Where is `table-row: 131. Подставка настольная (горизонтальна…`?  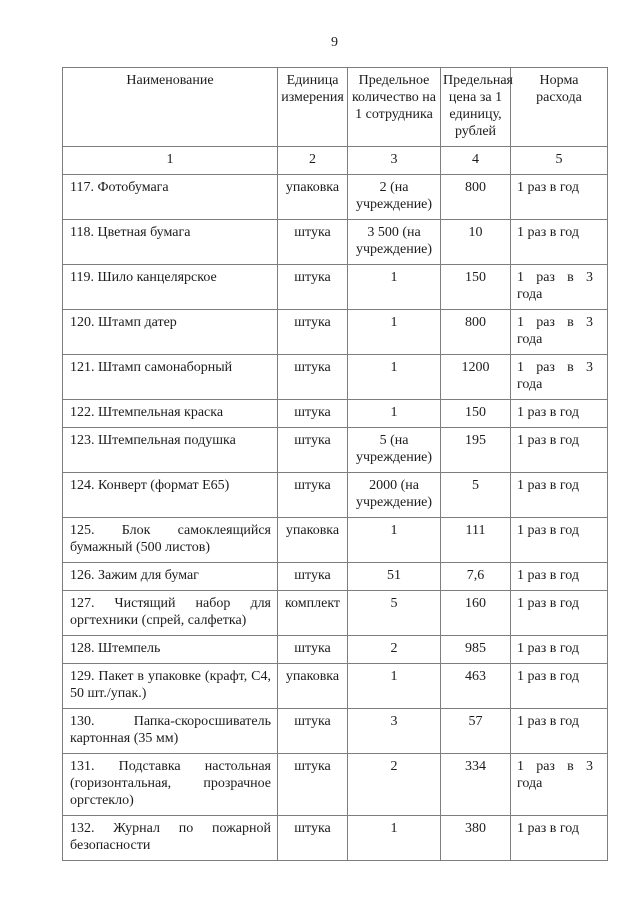
table-row: 131. Подставка настольная (горизонтальна… is located at coordinates (335, 784).